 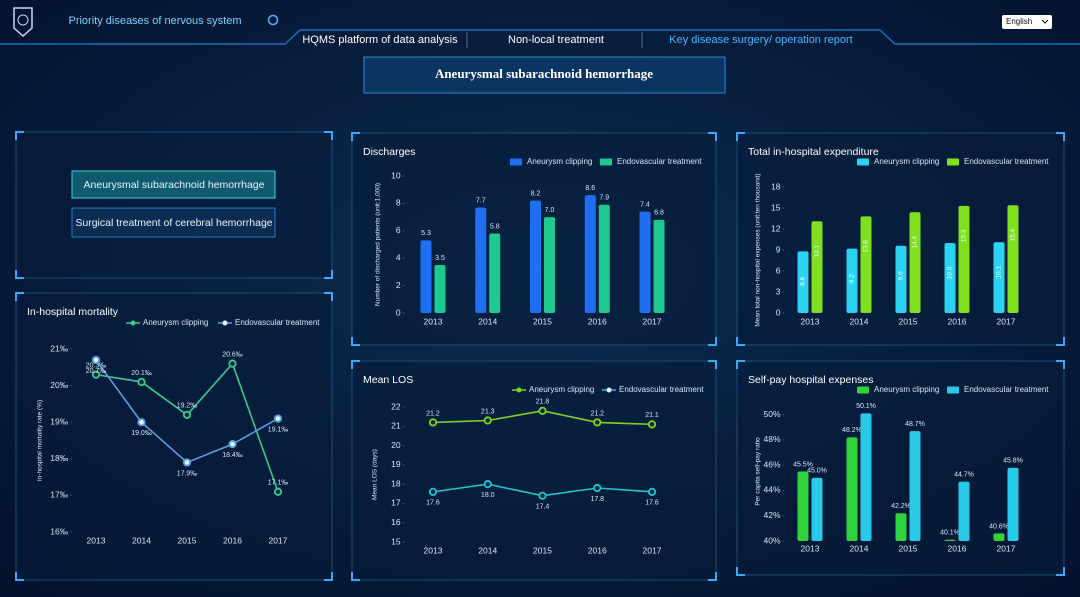 I want to click on value-label: 20.7‰, so click(x=96, y=371).